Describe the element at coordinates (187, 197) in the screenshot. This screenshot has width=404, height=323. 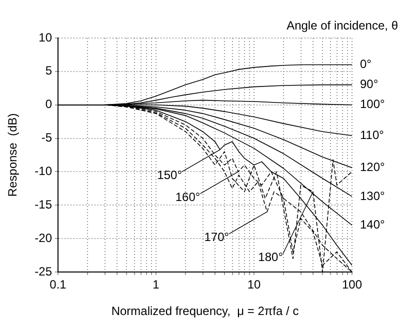
I see `annotation: 160°` at that location.